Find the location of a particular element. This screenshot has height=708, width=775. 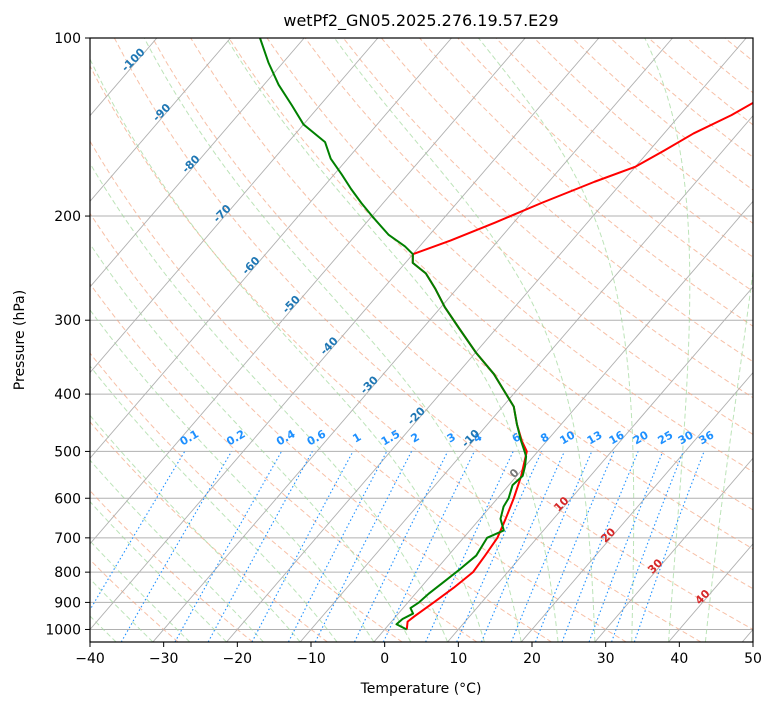

x-tick-label: 30 is located at coordinates (606, 659).